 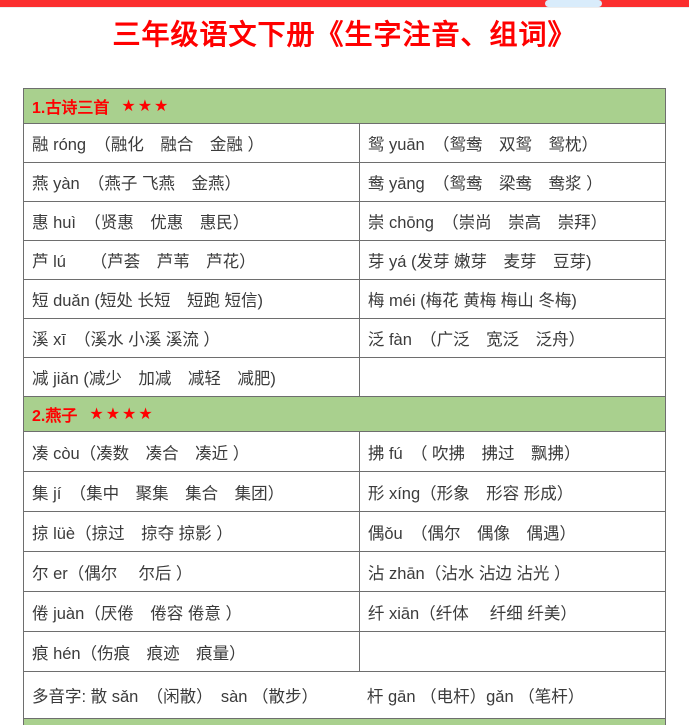 What do you see at coordinates (344, 413) in the screenshot?
I see `section-header-2: 2.燕子 ★★★★` at bounding box center [344, 413].